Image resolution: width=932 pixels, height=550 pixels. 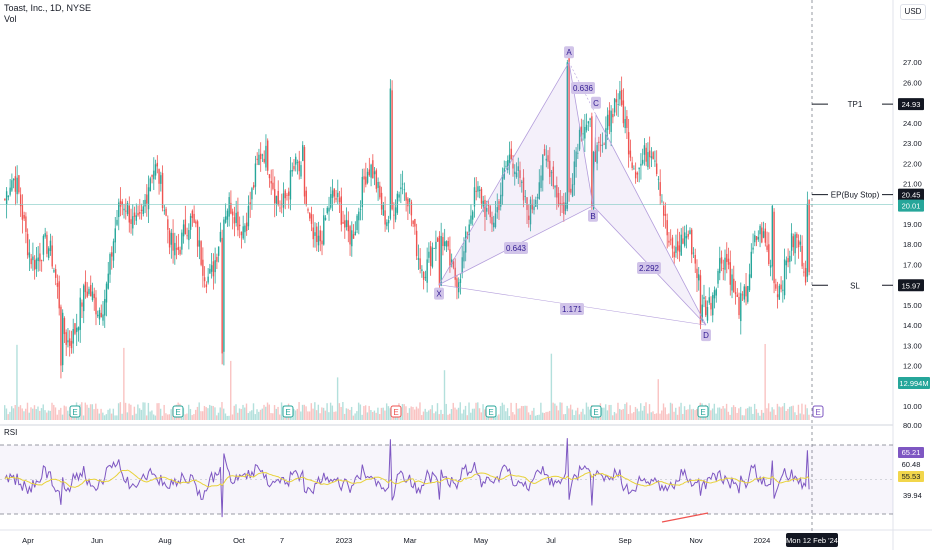 I want to click on level-text-bg, so click(x=855, y=285).